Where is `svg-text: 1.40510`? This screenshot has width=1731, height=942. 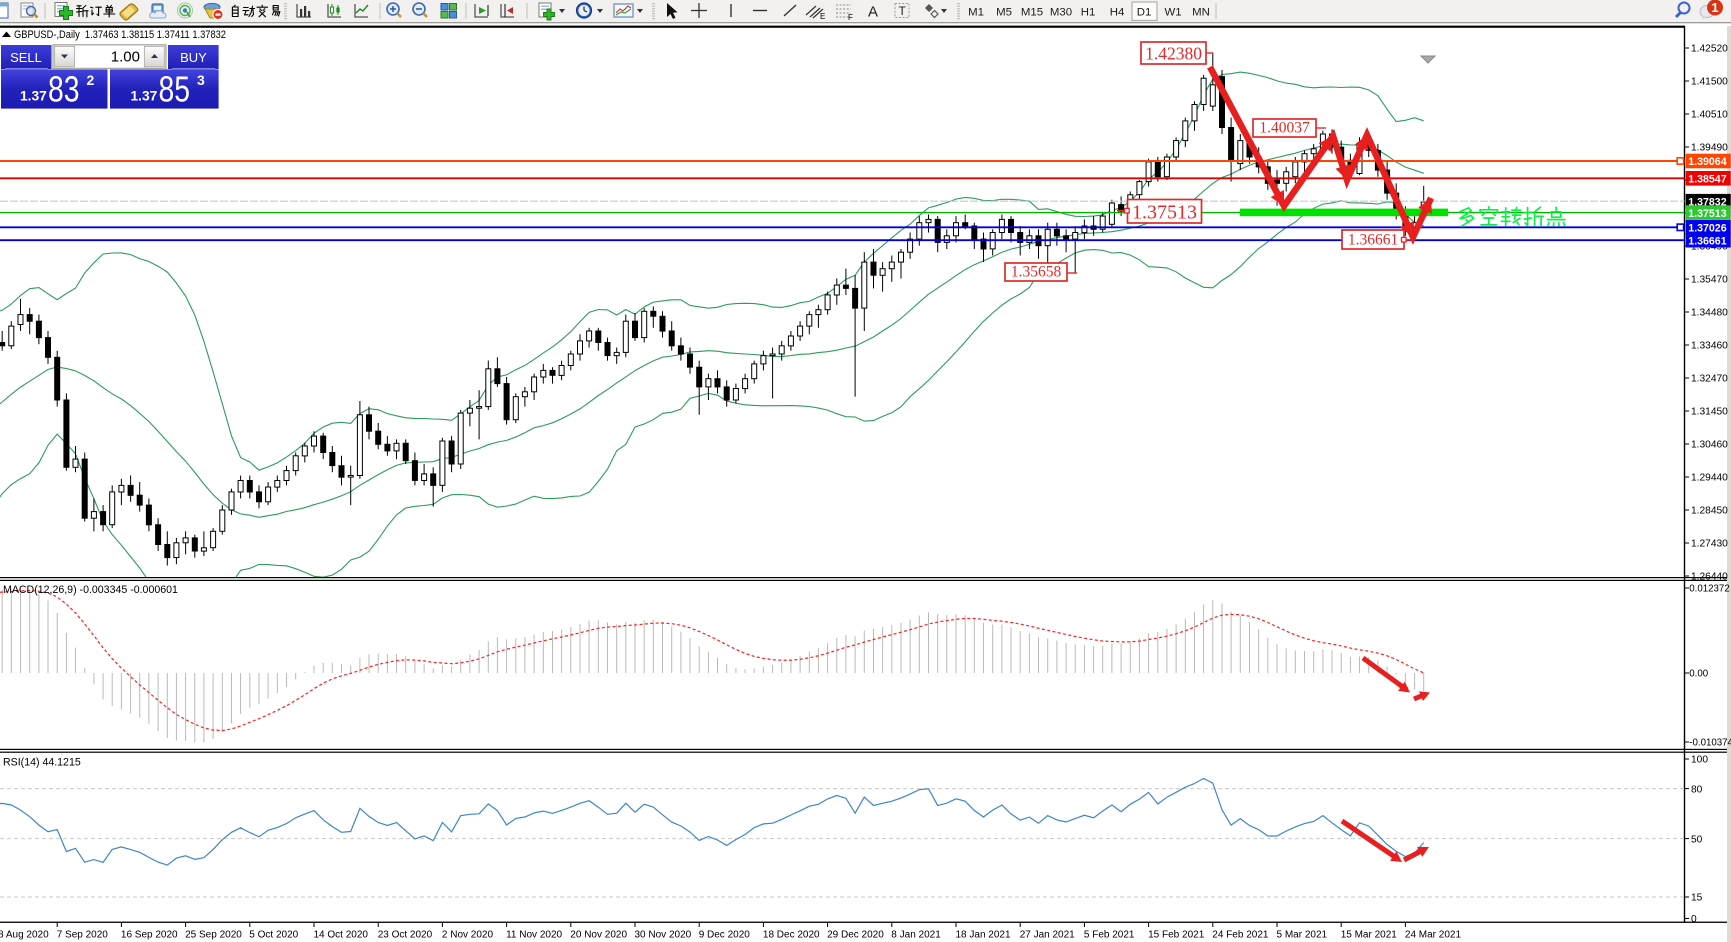
svg-text: 1.40510 is located at coordinates (1709, 115).